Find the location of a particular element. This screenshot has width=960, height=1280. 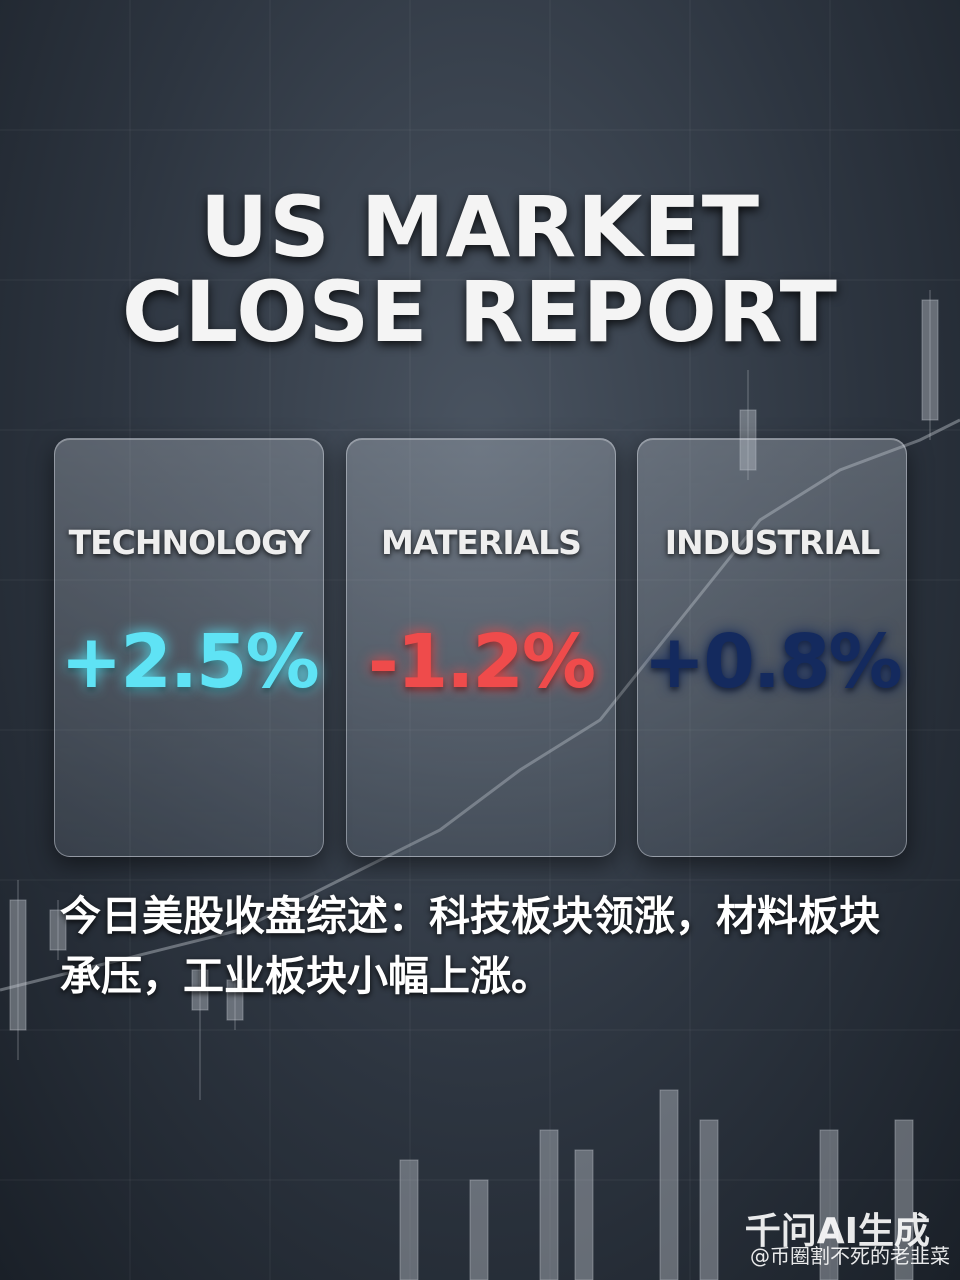

sector-card: MATERIALS -1.2% is located at coordinates (481, 647).